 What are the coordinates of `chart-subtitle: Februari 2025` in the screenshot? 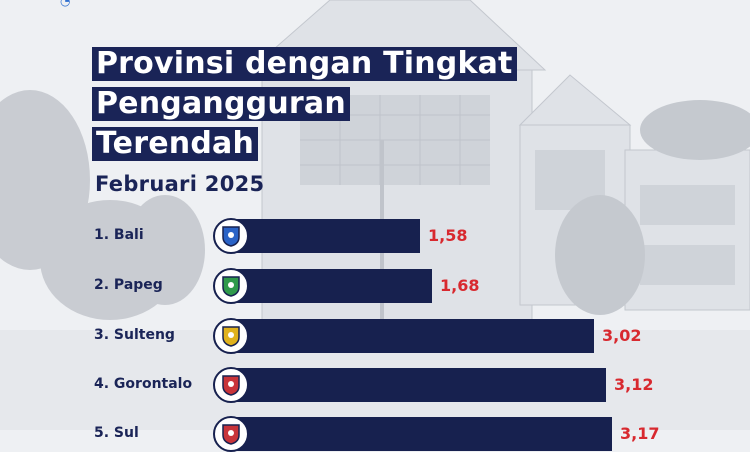 It's located at (180, 184).